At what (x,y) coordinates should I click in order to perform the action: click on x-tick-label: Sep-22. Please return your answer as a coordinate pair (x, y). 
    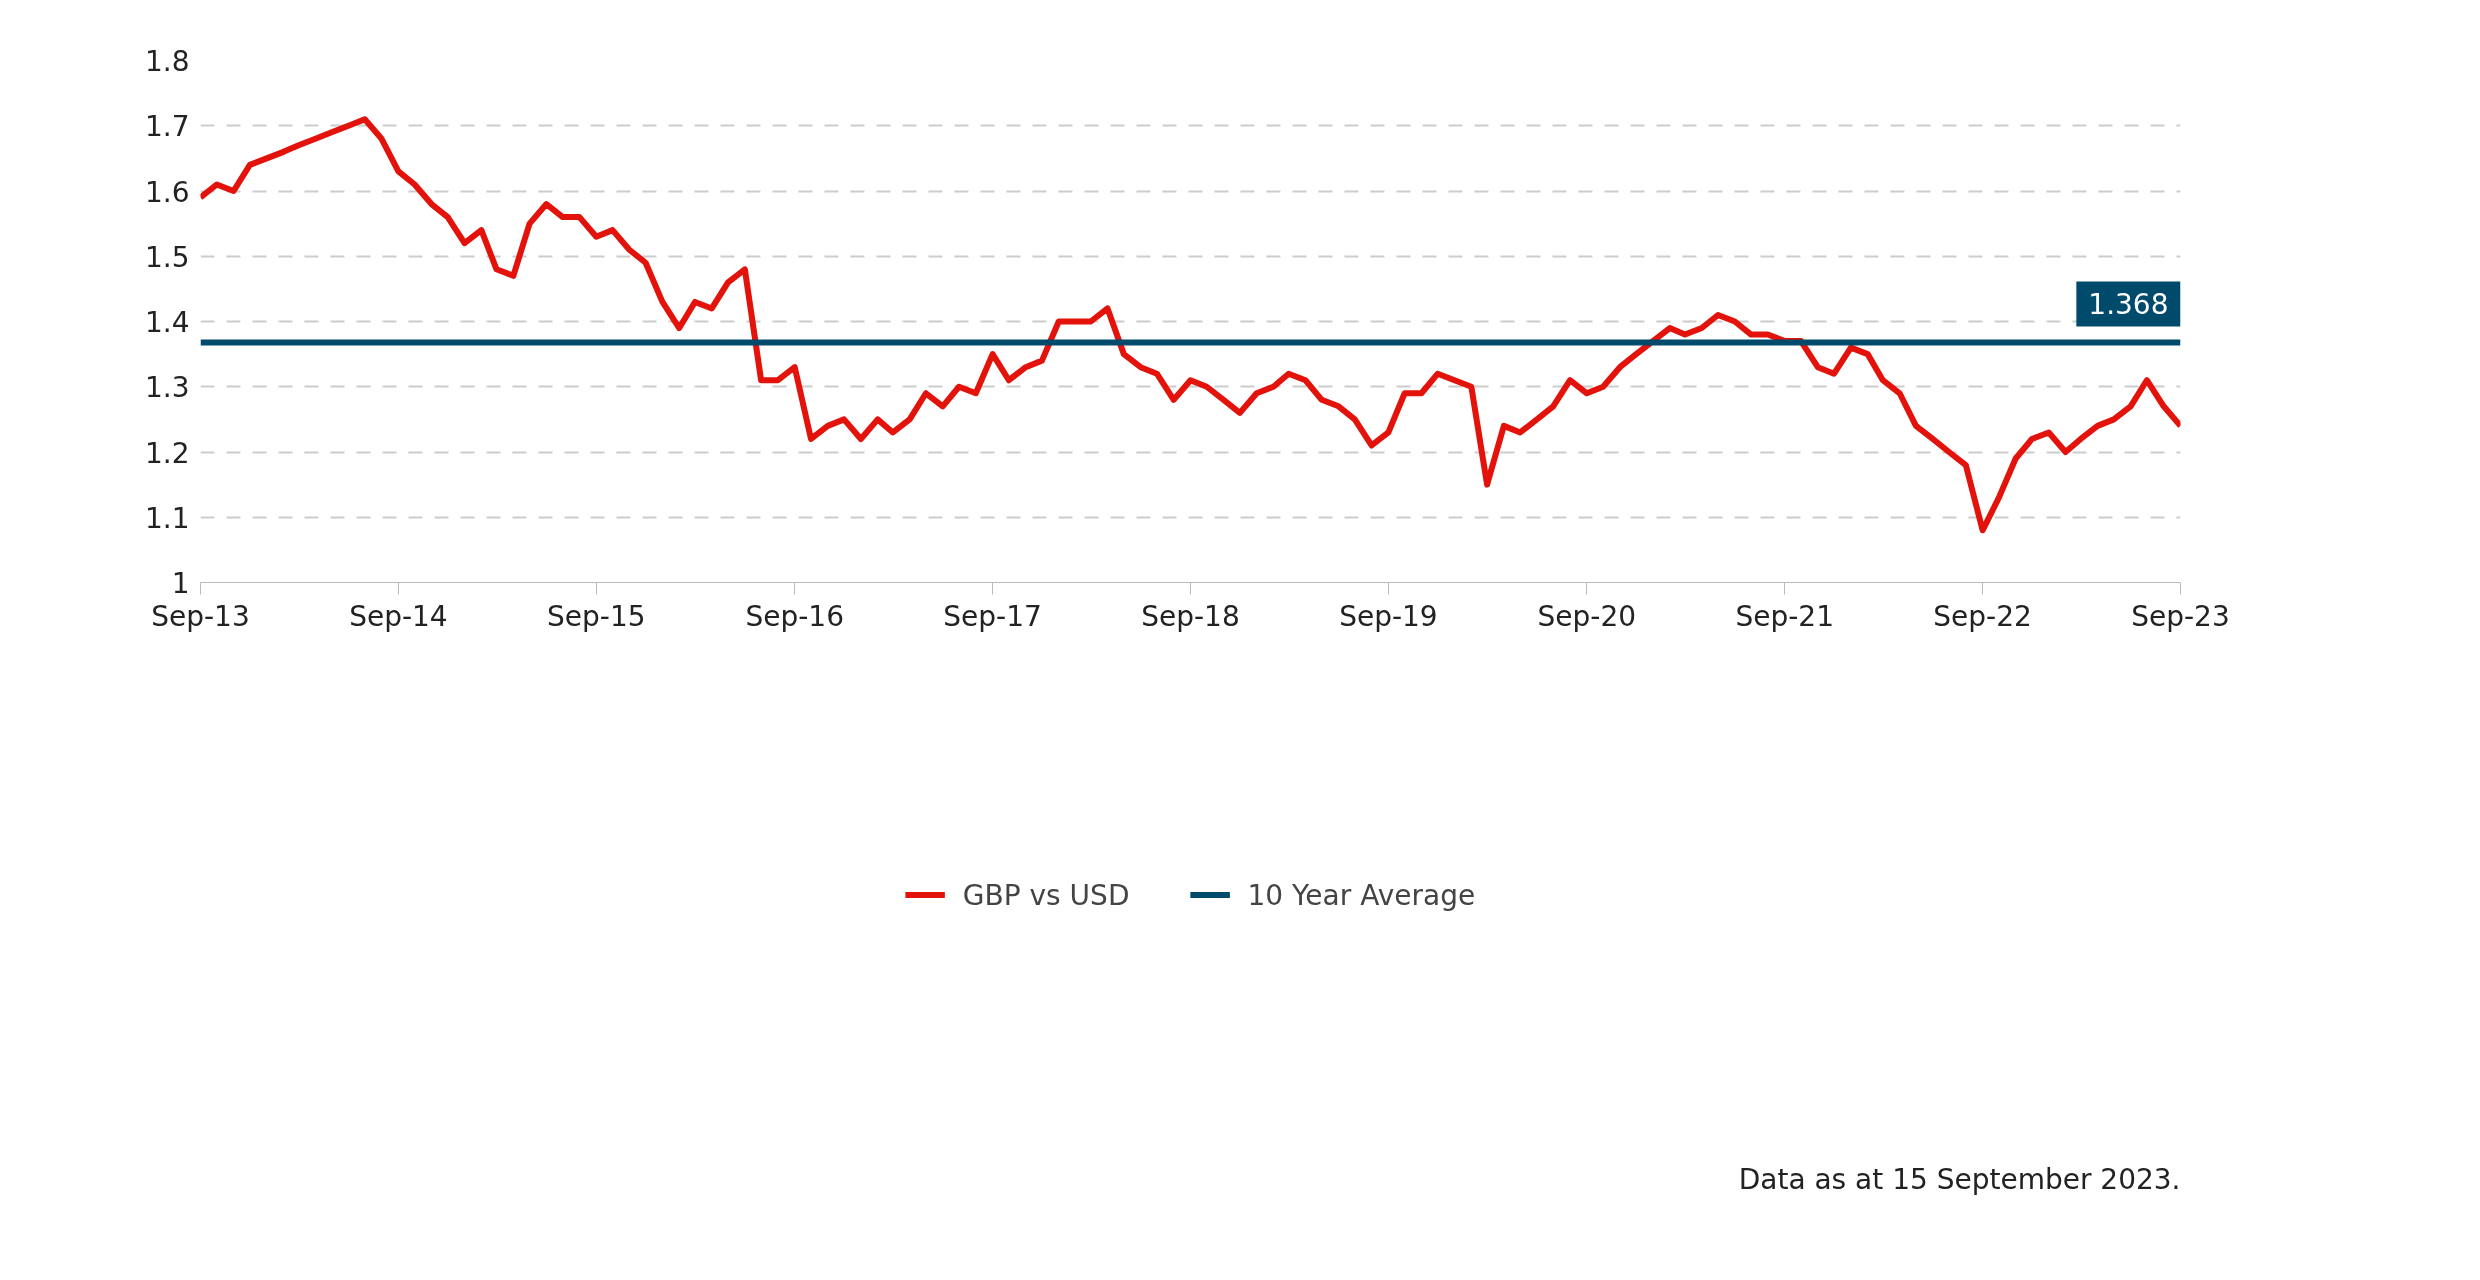
    Looking at the image, I should click on (1982, 616).